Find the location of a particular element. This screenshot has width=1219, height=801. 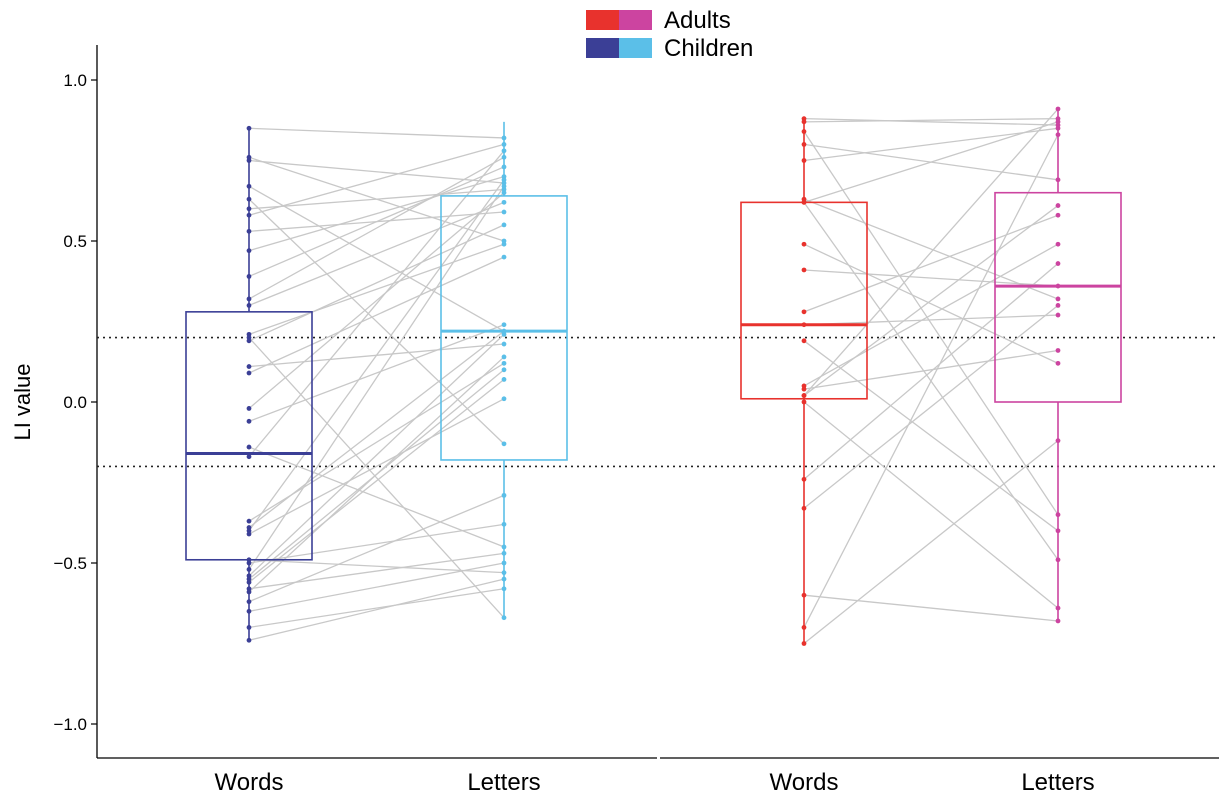

labels: Words Letters Words Letters is located at coordinates (655, 782).